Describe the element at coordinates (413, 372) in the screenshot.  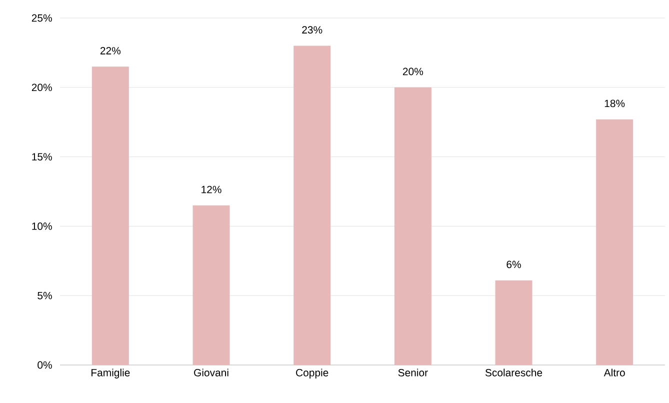
I see `x-tick-label: Senior` at that location.